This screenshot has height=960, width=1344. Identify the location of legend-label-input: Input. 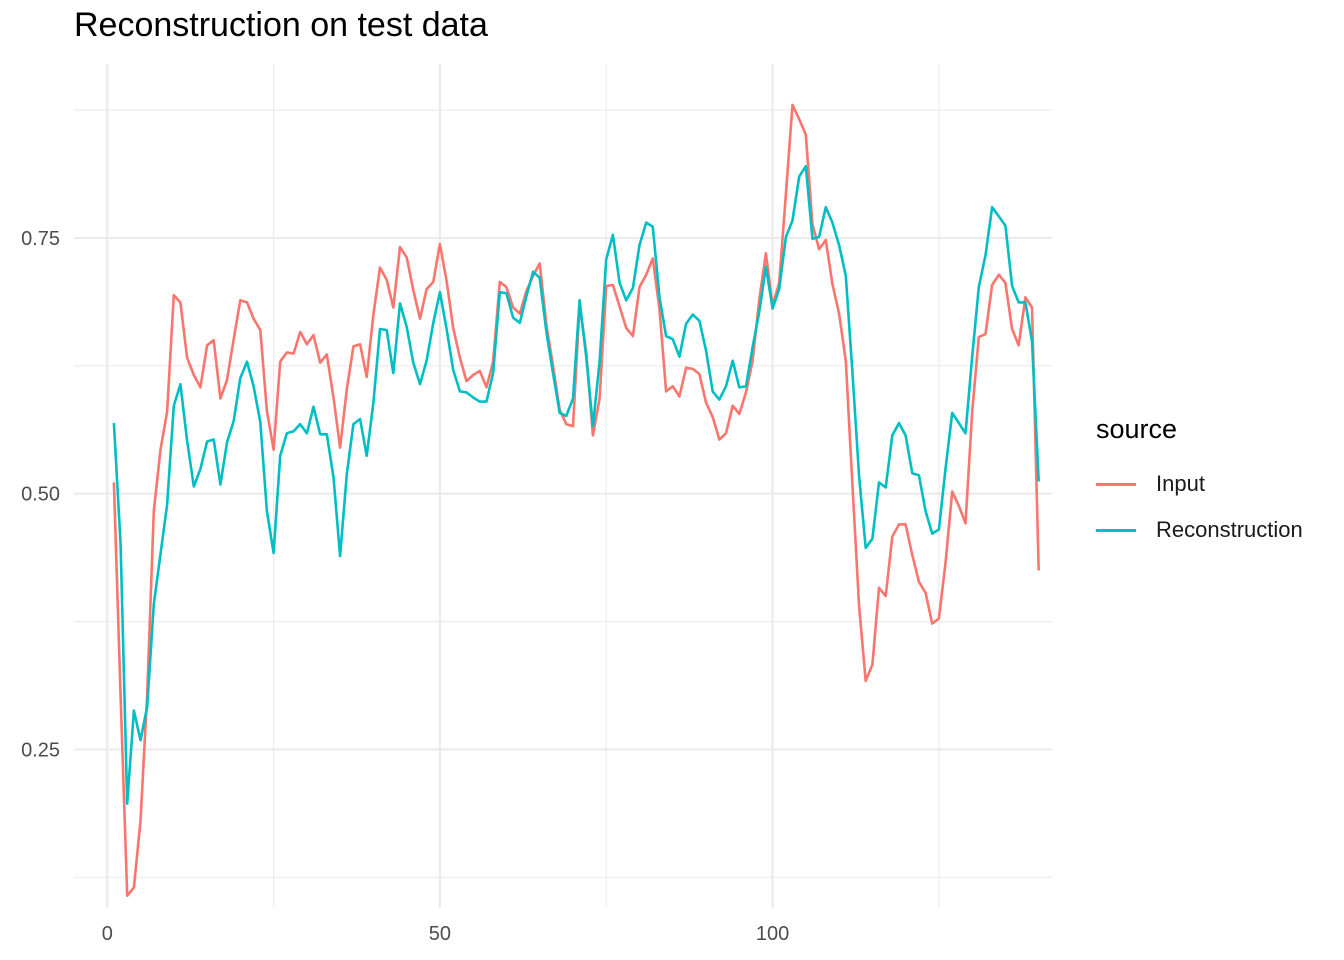
(1180, 483).